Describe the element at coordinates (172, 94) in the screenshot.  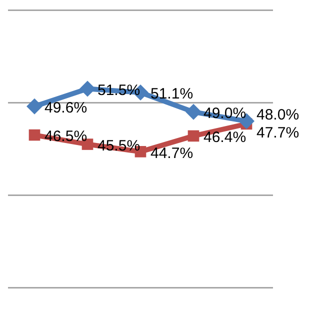
I see `data-label: 51.1%` at that location.